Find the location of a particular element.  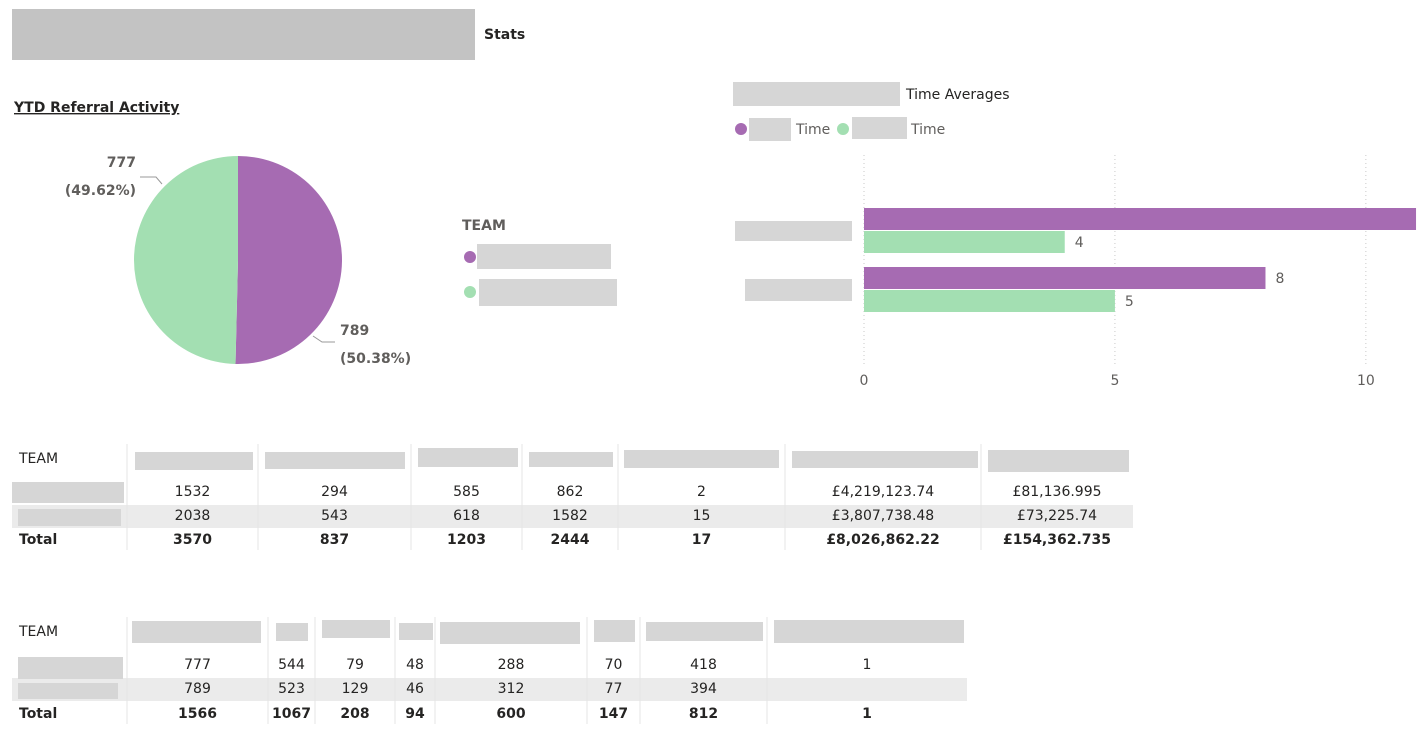

data-label: 5 is located at coordinates (1129, 302).